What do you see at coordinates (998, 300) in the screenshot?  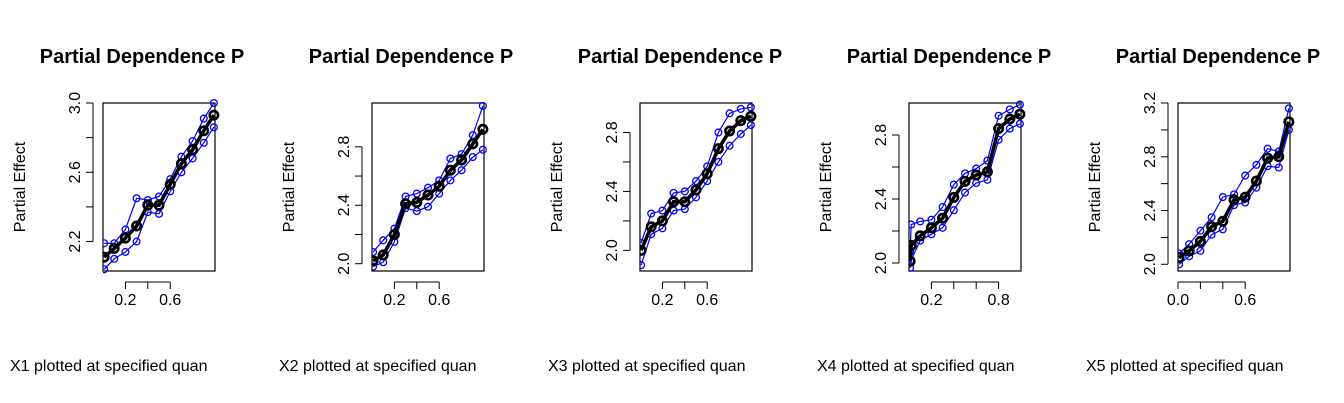 I see `x-tick-label: 0.8` at bounding box center [998, 300].